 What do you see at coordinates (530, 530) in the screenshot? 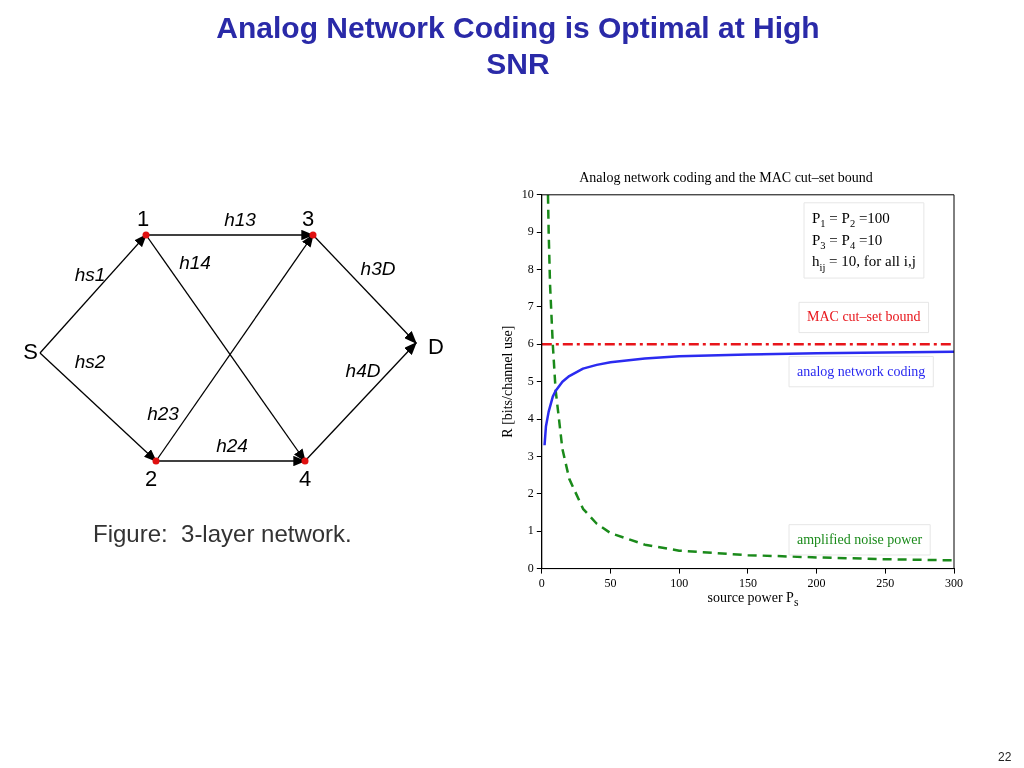
I see `y-tick-label: 1` at bounding box center [530, 530].